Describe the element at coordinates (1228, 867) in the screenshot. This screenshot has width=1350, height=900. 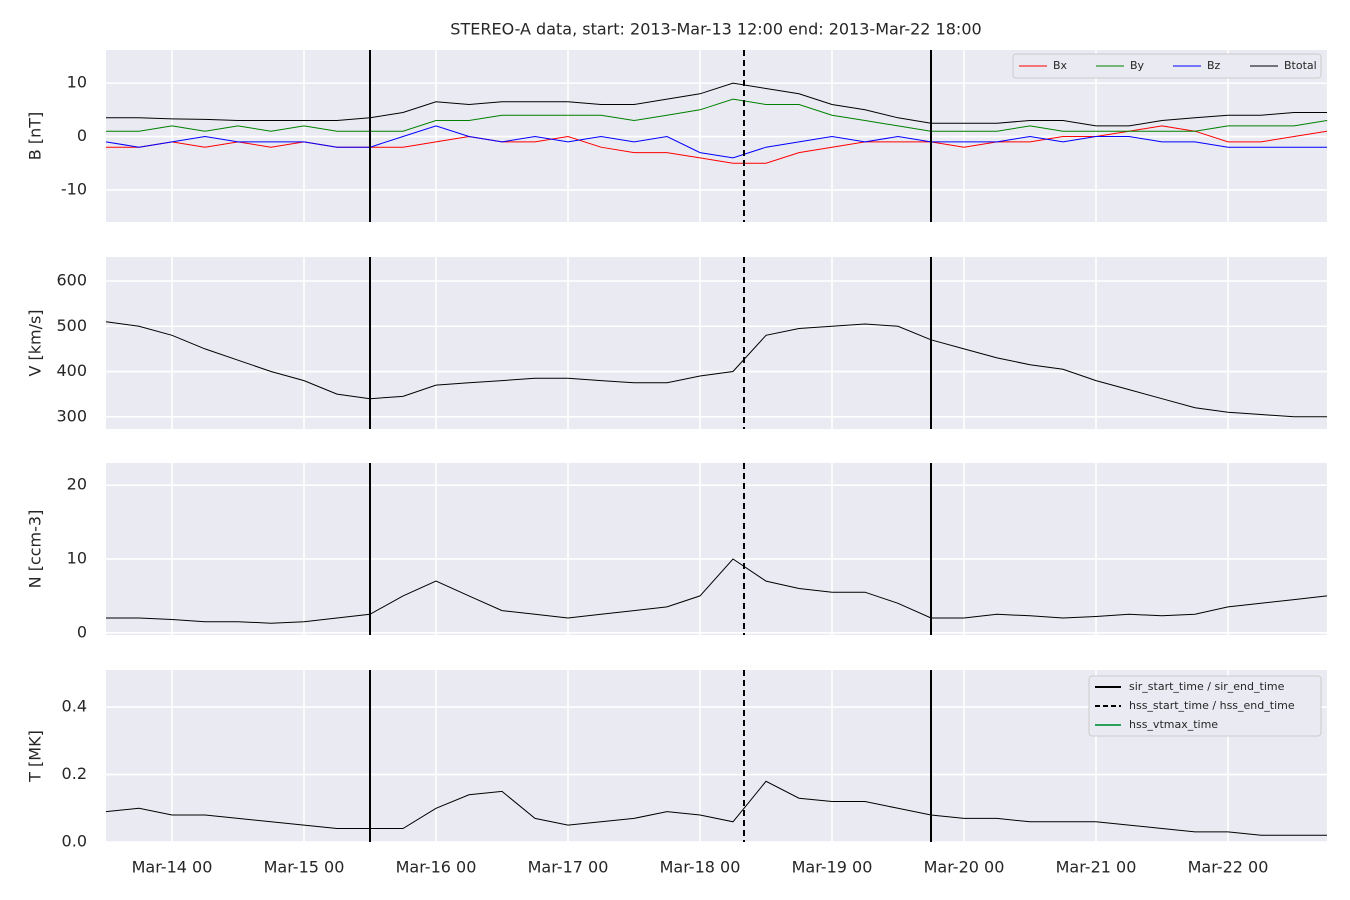
I see `x-tick-label: Mar-22 00` at that location.